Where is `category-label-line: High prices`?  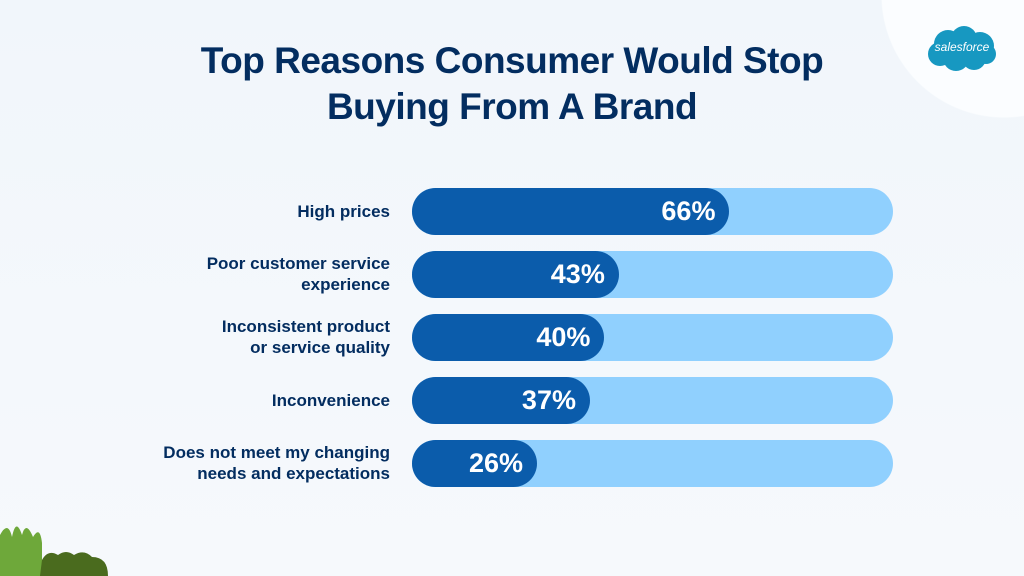 category-label-line: High prices is located at coordinates (343, 211).